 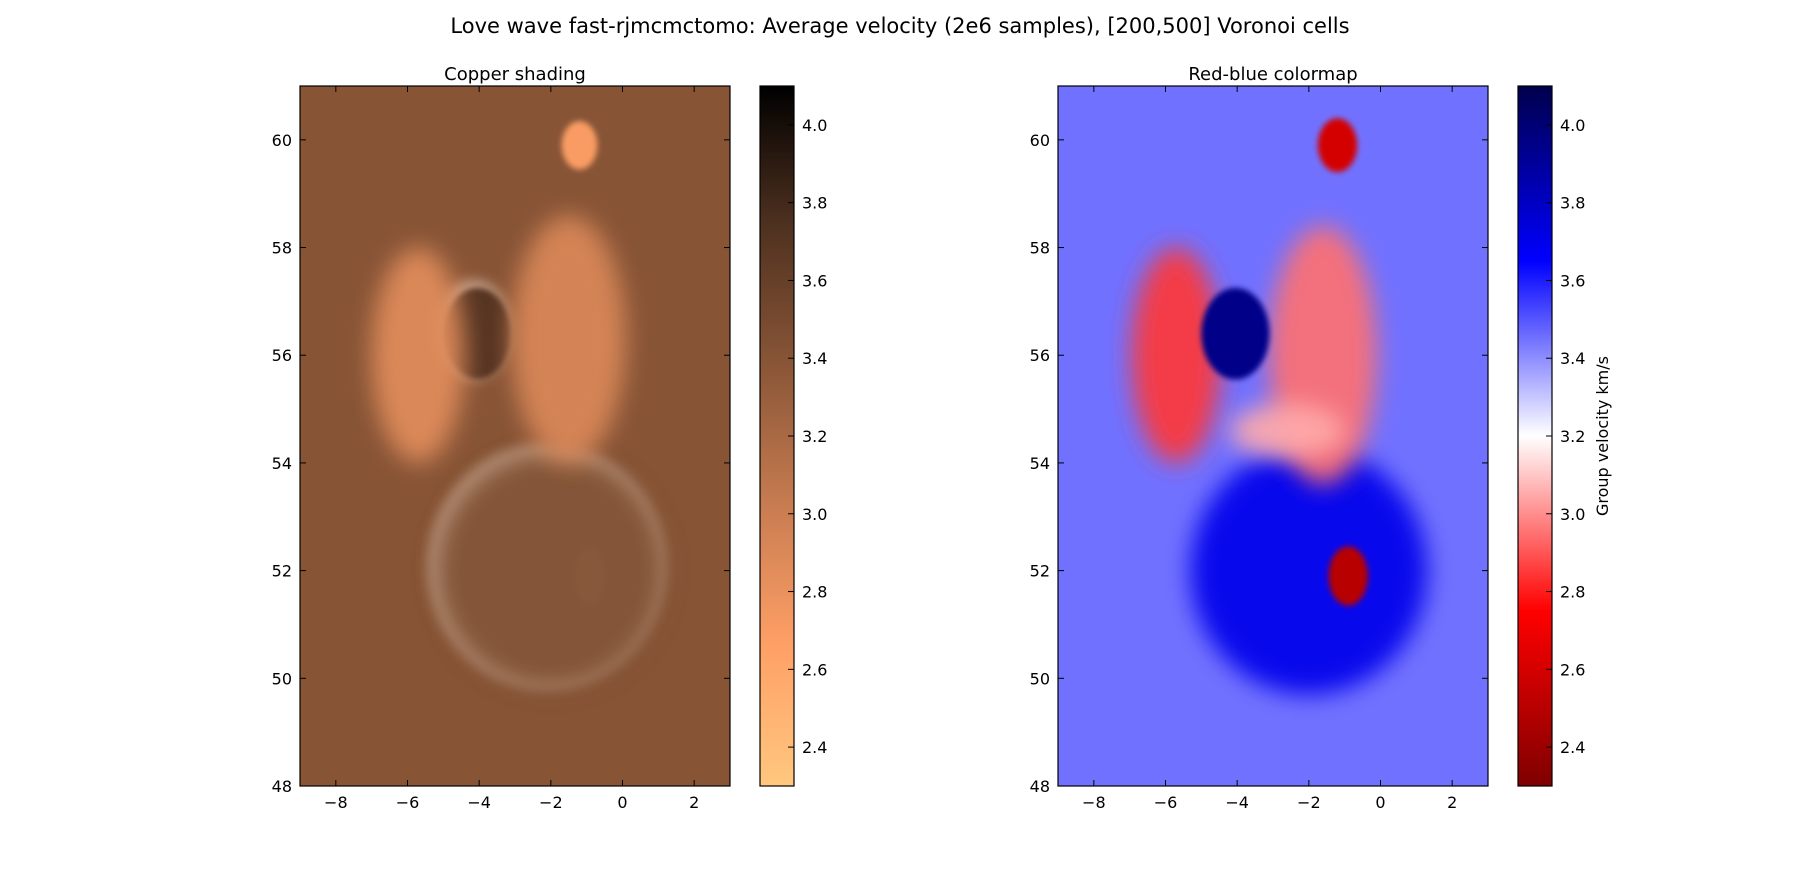 I want to click on colorbar-label: Group velocity km/s, so click(x=1602, y=436).